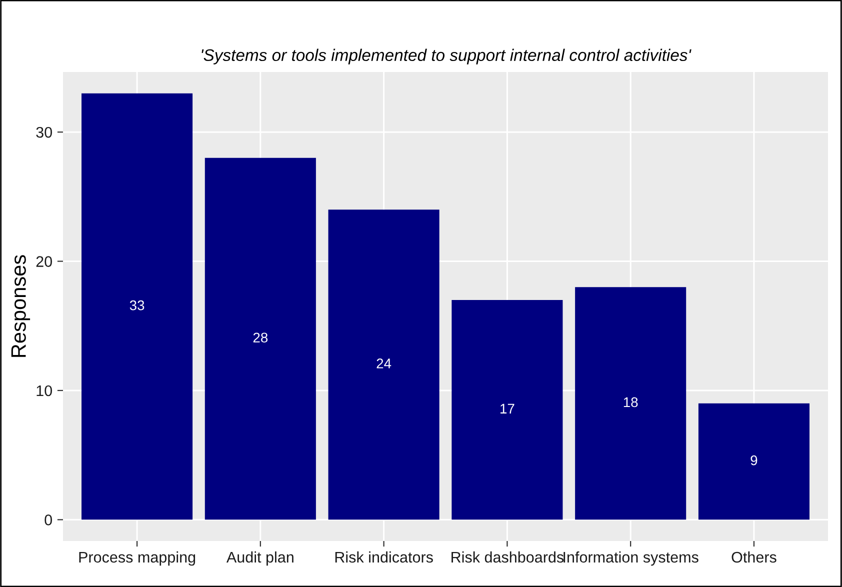  I want to click on data-label: 33, so click(137, 305).